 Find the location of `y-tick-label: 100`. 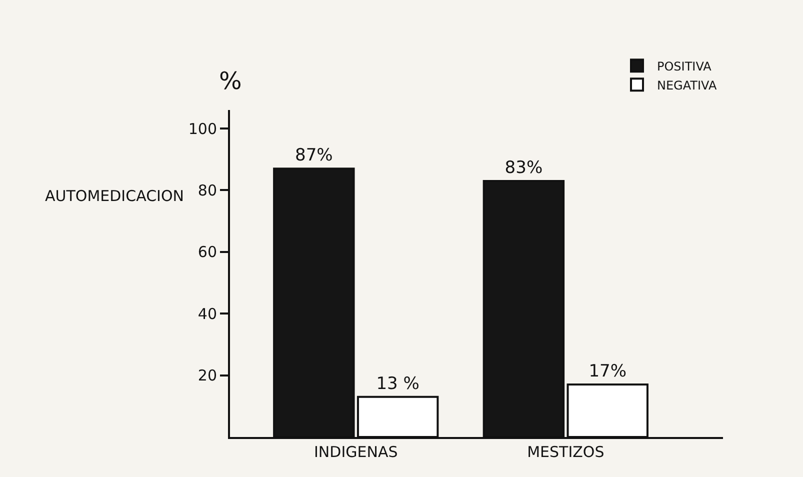

y-tick-label: 100 is located at coordinates (202, 129).